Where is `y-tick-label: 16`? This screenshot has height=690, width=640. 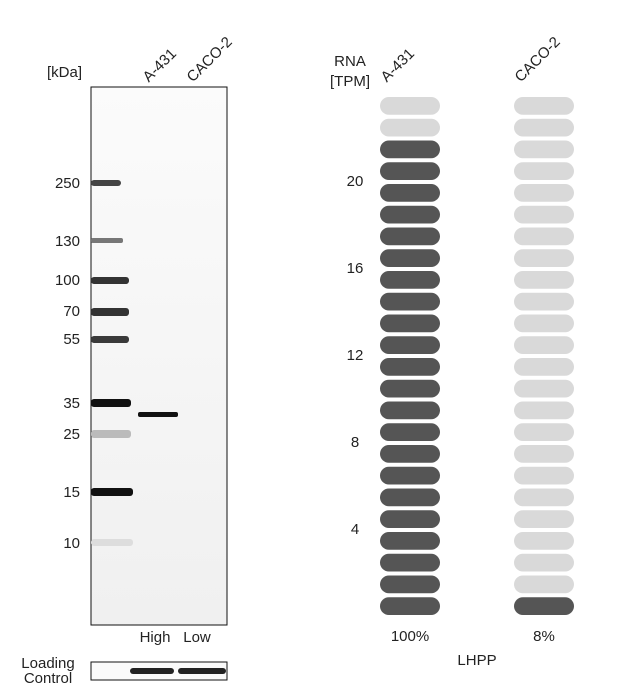
y-tick-label: 16 is located at coordinates (355, 268).